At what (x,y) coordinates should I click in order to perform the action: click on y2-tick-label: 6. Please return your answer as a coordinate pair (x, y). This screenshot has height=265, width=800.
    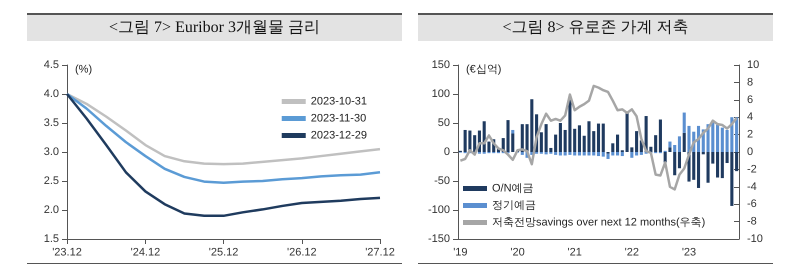
    Looking at the image, I should click on (750, 100).